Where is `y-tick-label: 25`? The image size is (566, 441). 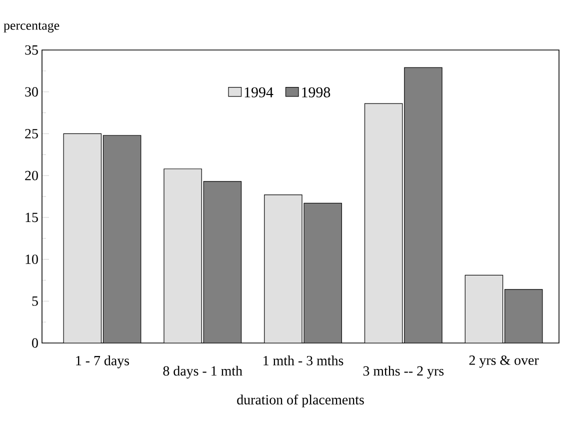 y-tick-label: 25 is located at coordinates (31, 133).